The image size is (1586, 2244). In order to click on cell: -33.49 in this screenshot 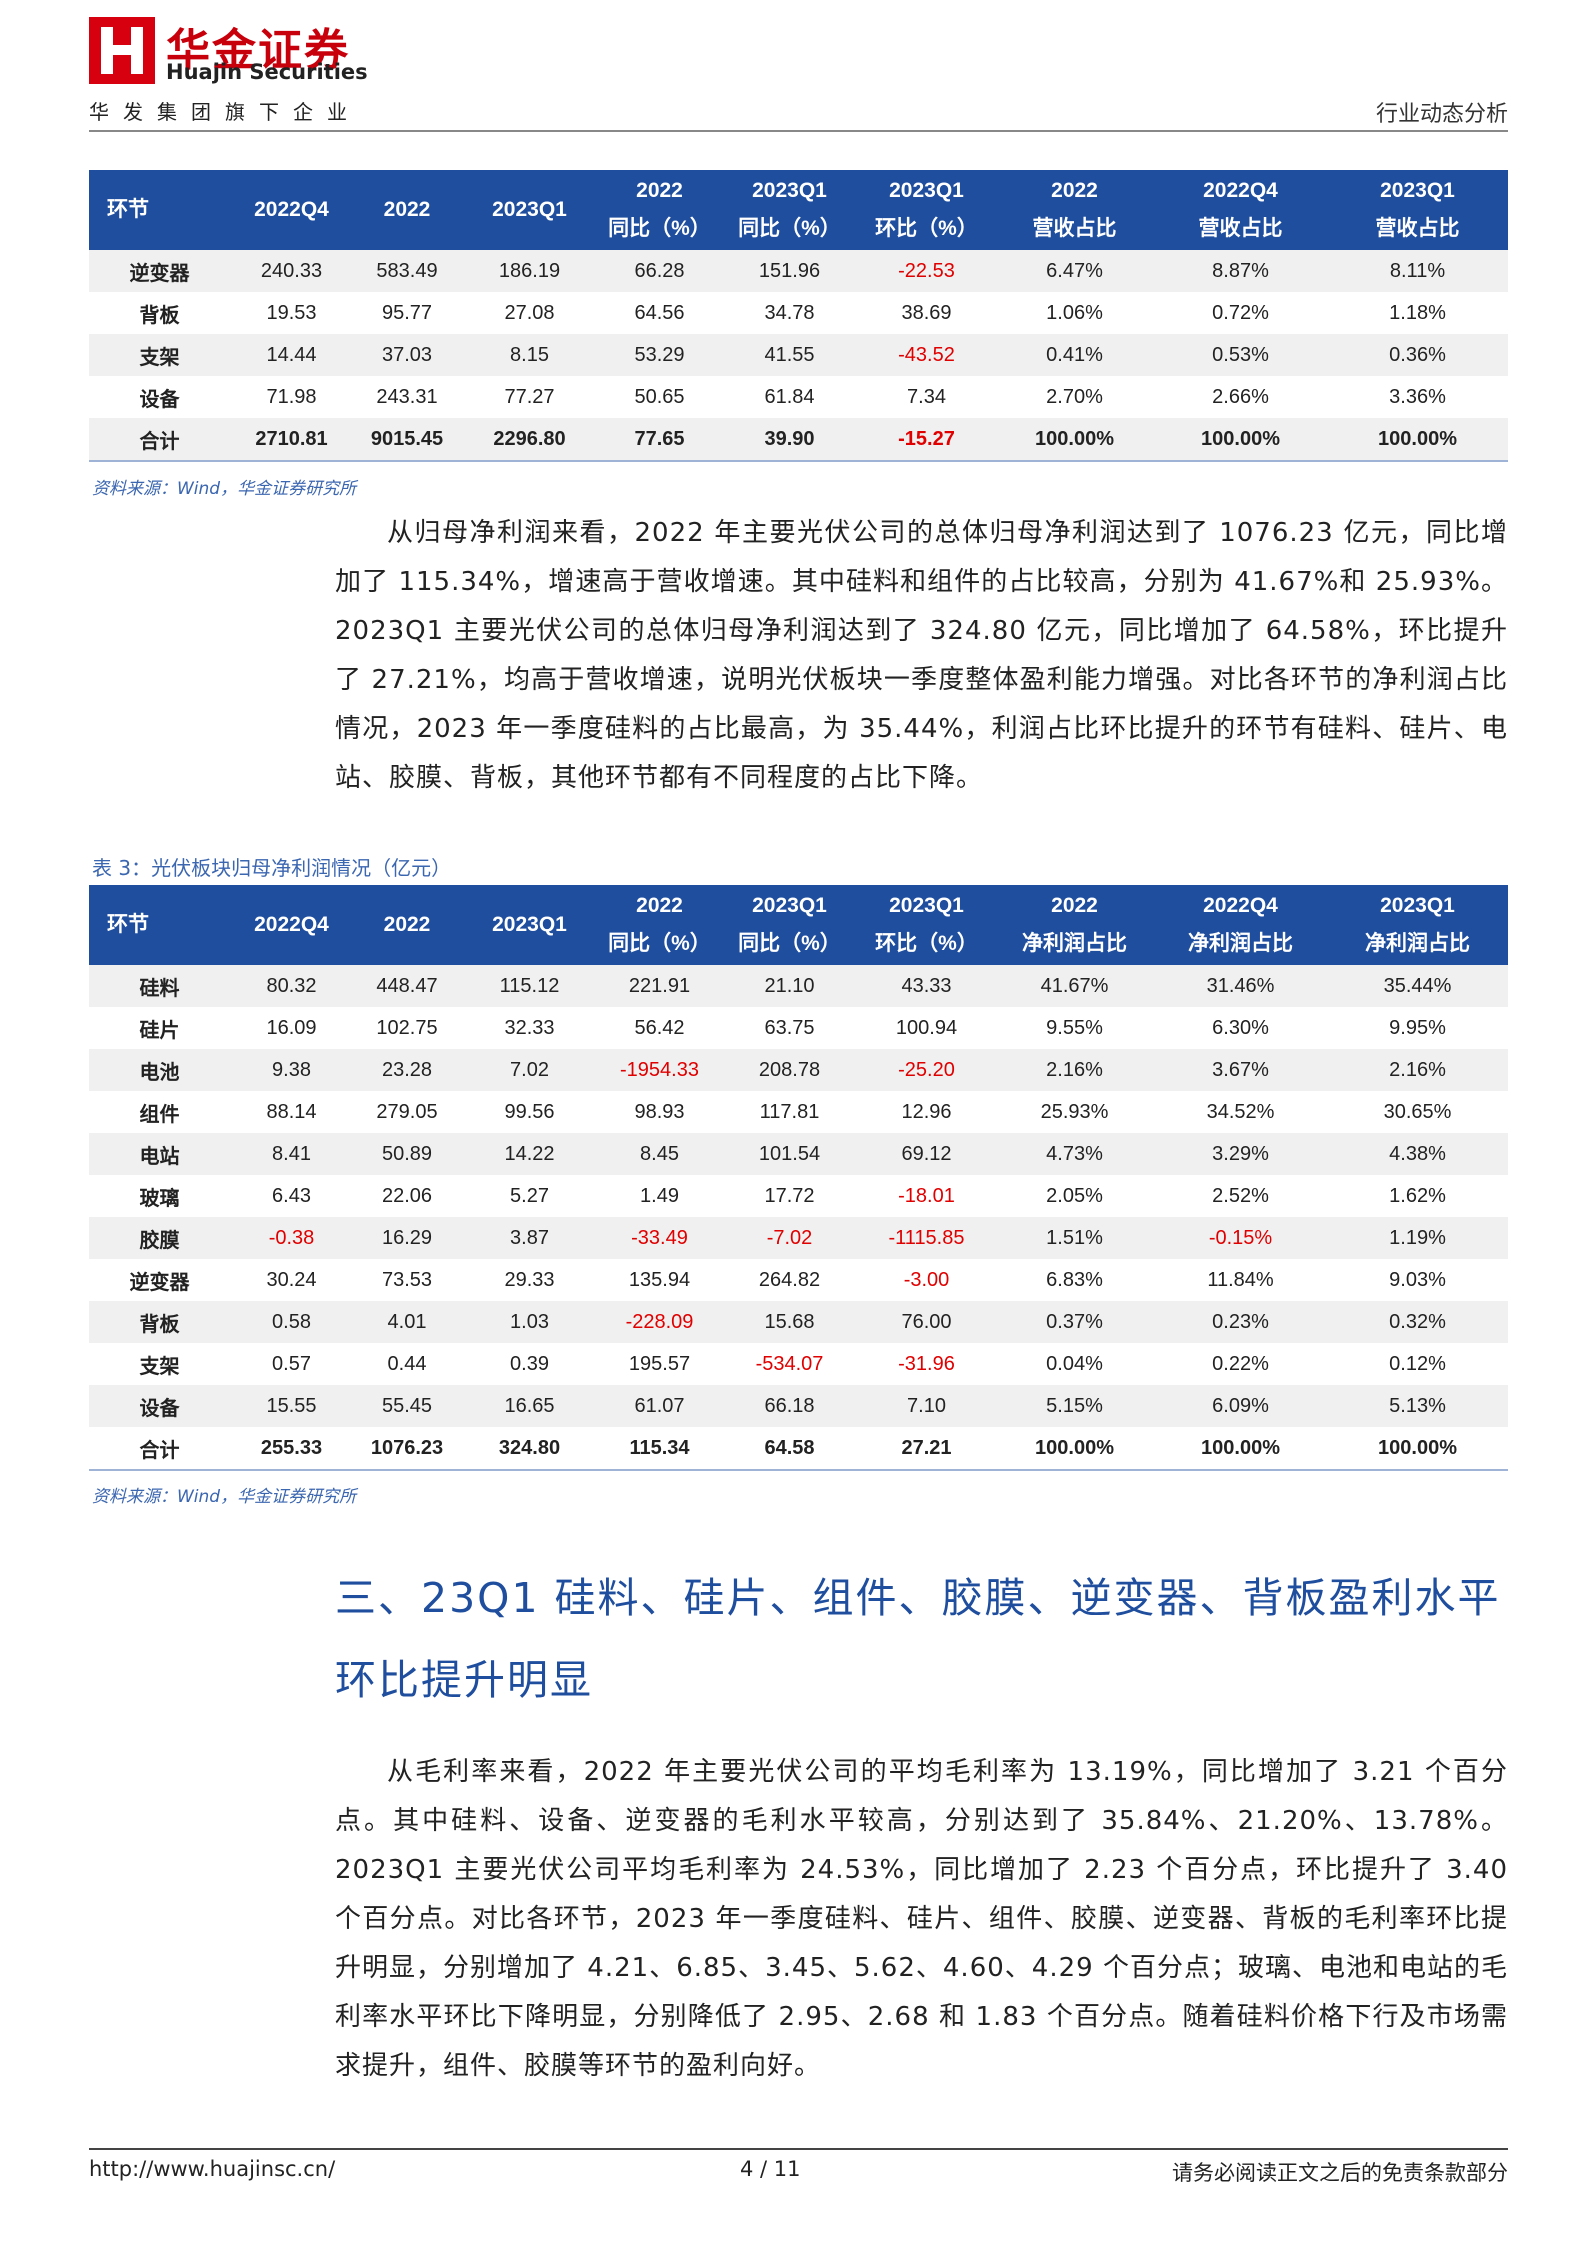, I will do `click(659, 1238)`.